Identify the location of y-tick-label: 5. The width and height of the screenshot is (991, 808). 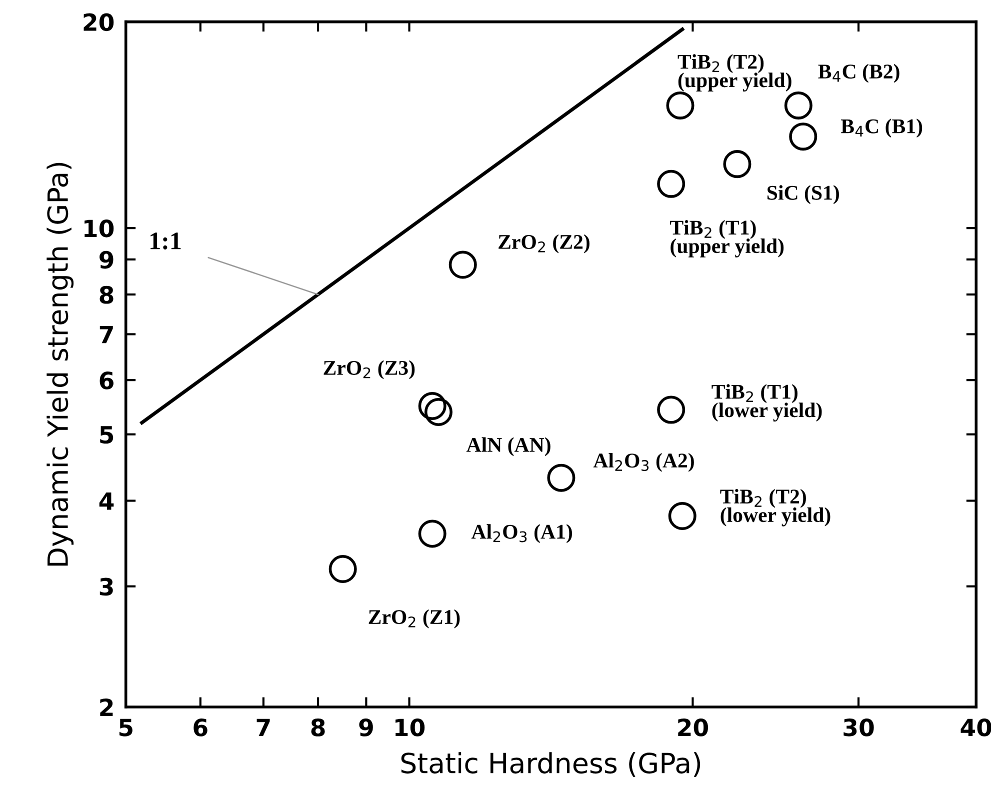
(107, 435).